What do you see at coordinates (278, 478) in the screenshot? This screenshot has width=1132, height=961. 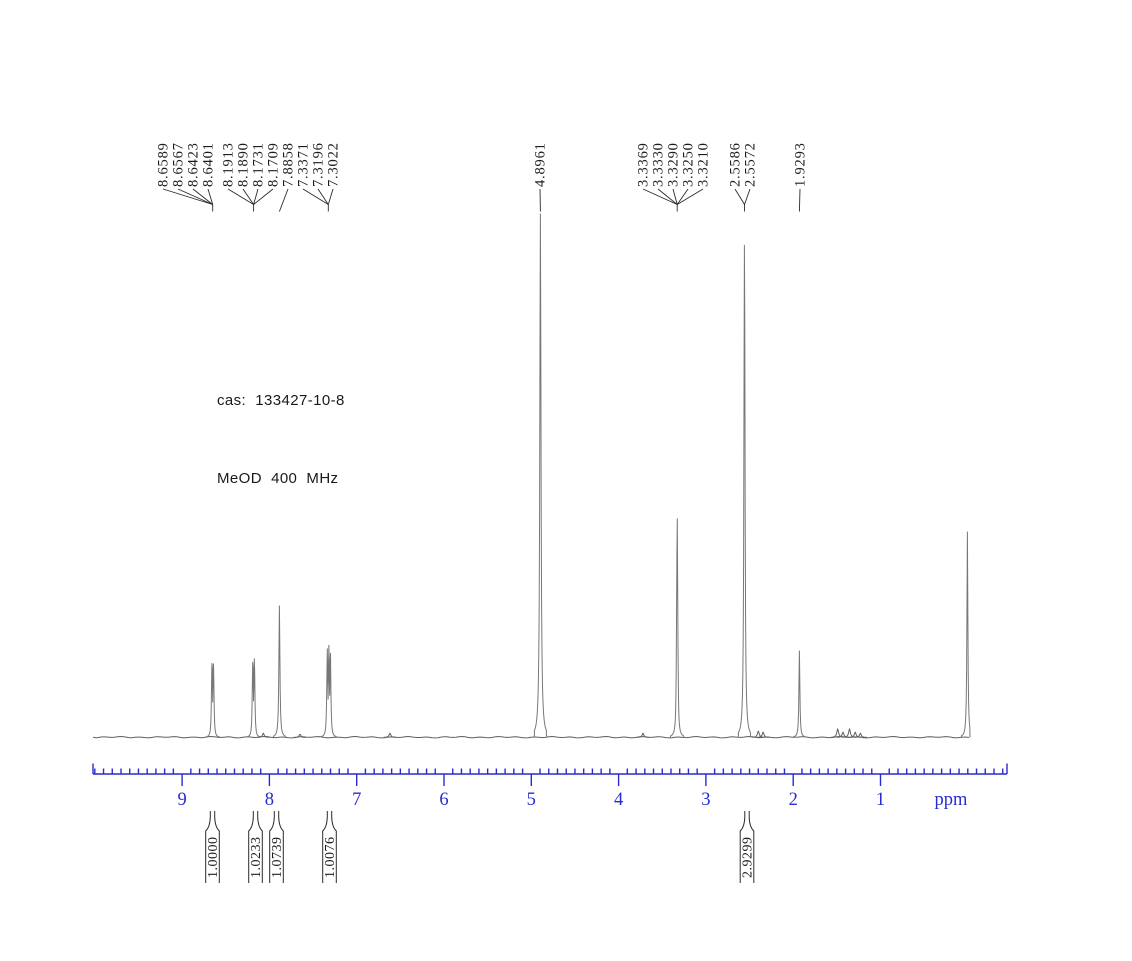 I see `solvent-frequency-line: MeOD 400 MHz` at bounding box center [278, 478].